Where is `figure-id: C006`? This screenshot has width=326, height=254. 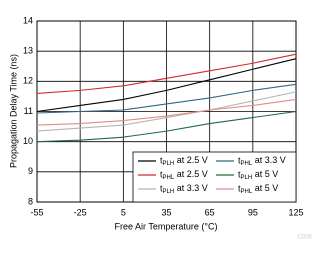
figure-id: C006 is located at coordinates (305, 238).